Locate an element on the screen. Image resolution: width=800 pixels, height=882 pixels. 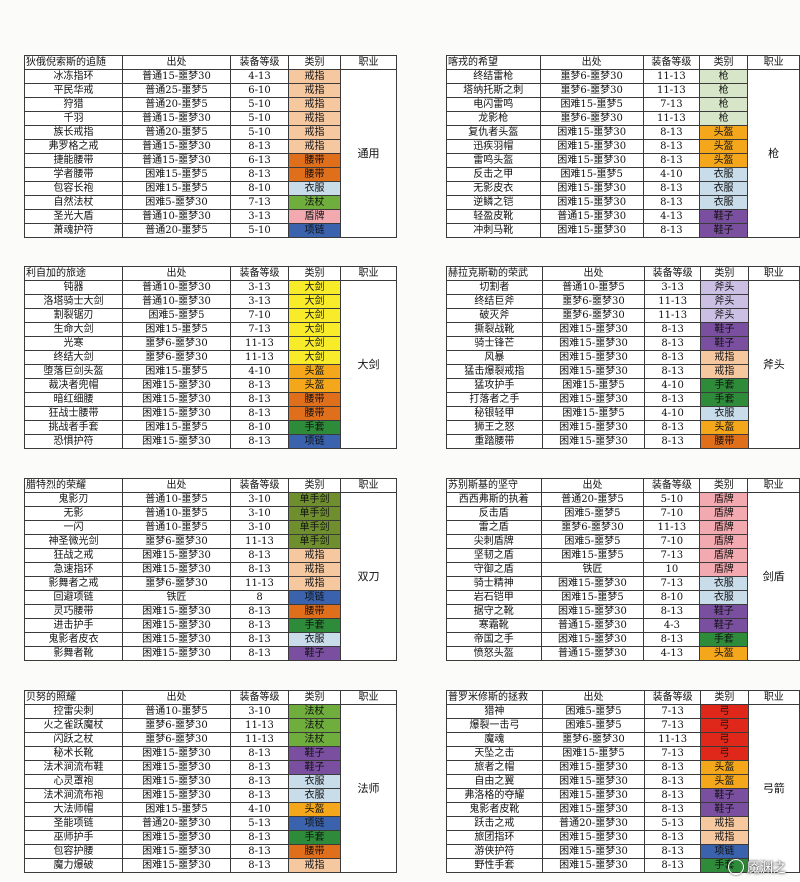
item-name: 反击之甲 is located at coordinates (493, 174).